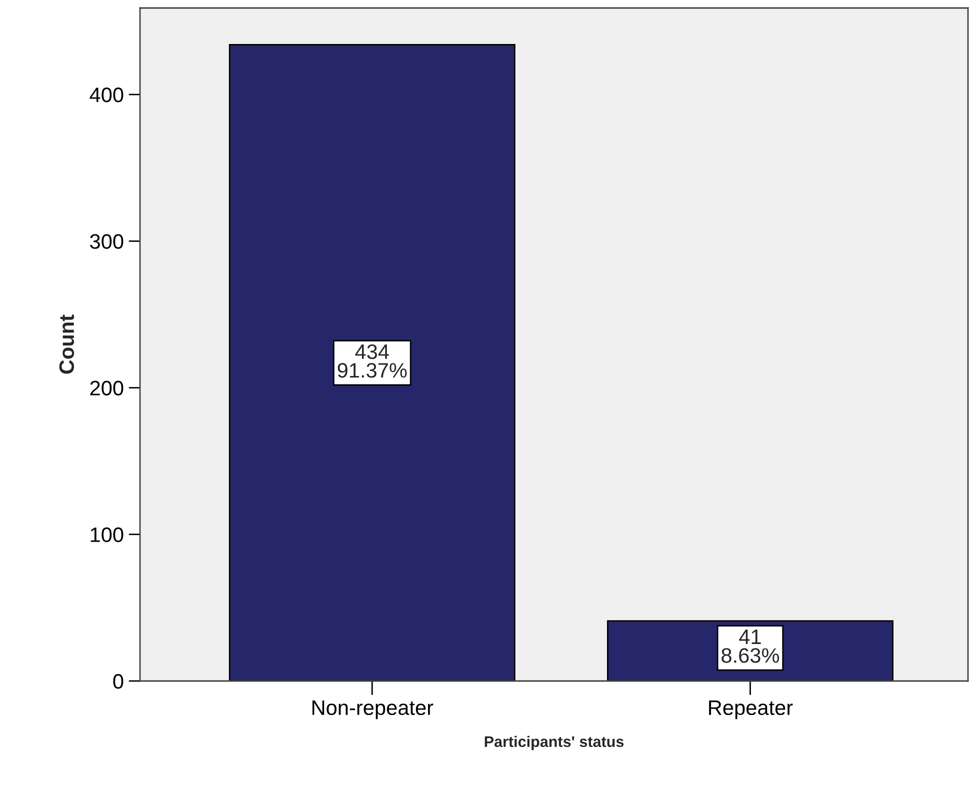 The width and height of the screenshot is (971, 790). What do you see at coordinates (751, 646) in the screenshot?
I see `data-label: 41 8.63%` at bounding box center [751, 646].